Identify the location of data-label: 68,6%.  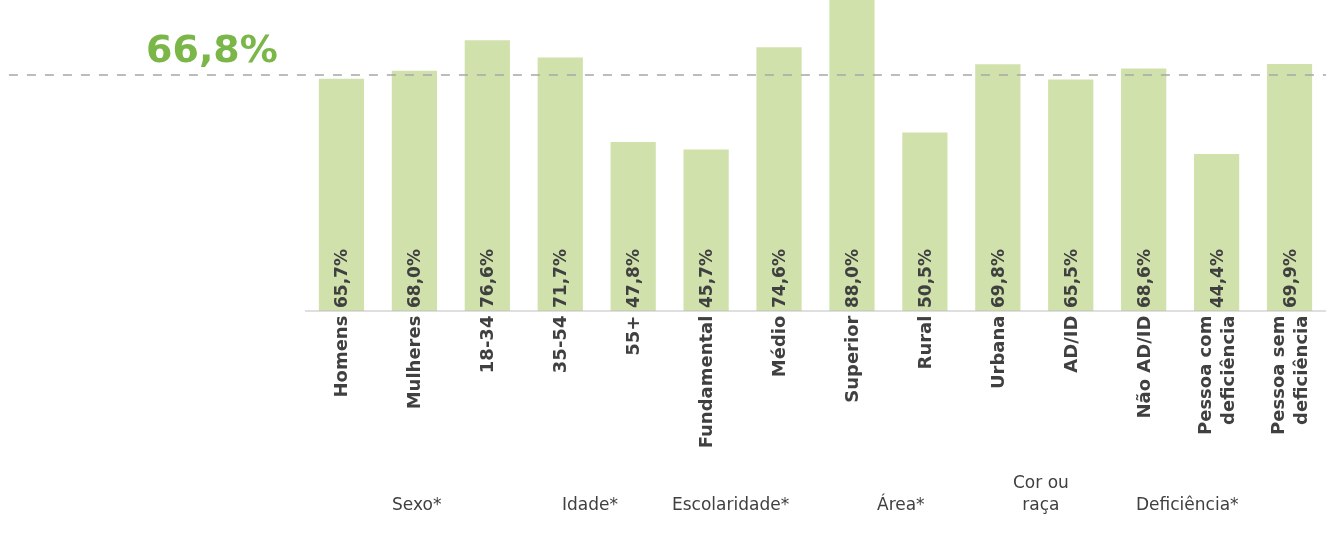
(1143, 278).